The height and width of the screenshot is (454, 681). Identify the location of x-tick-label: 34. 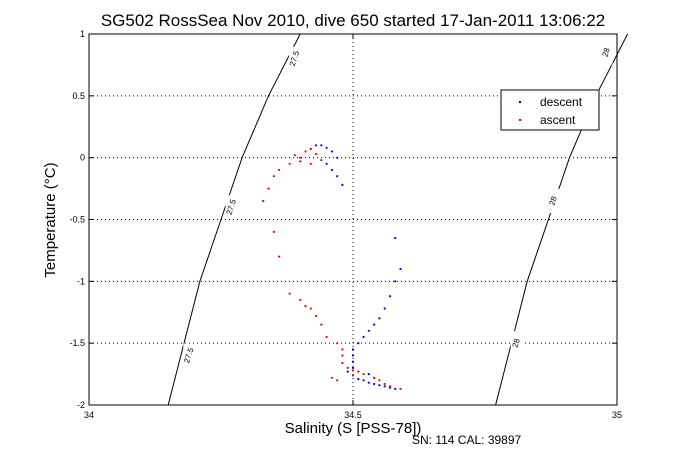
(89, 415).